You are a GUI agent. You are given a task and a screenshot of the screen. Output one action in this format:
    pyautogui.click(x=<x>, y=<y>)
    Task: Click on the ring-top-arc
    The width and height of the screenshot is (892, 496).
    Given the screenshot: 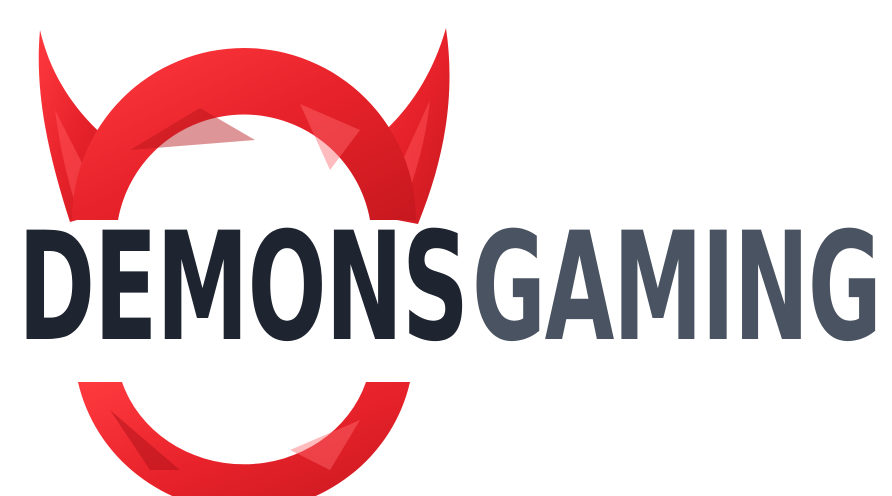 What is the action you would take?
    pyautogui.click(x=244, y=134)
    